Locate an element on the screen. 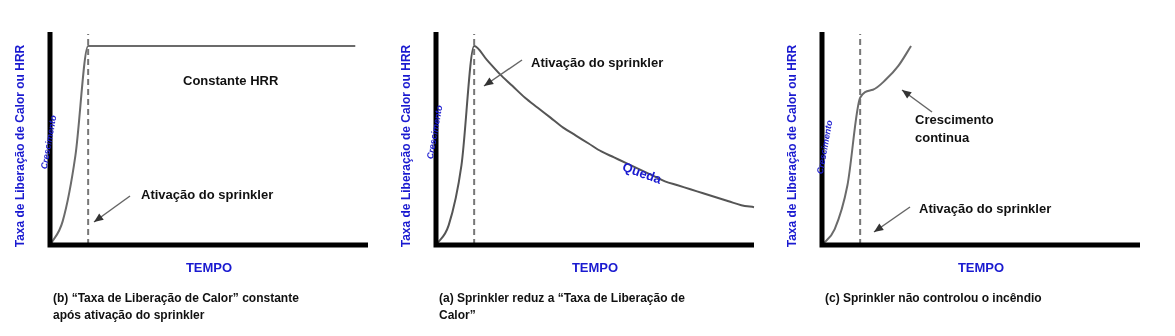  annotation: Constante HRR is located at coordinates (231, 81).